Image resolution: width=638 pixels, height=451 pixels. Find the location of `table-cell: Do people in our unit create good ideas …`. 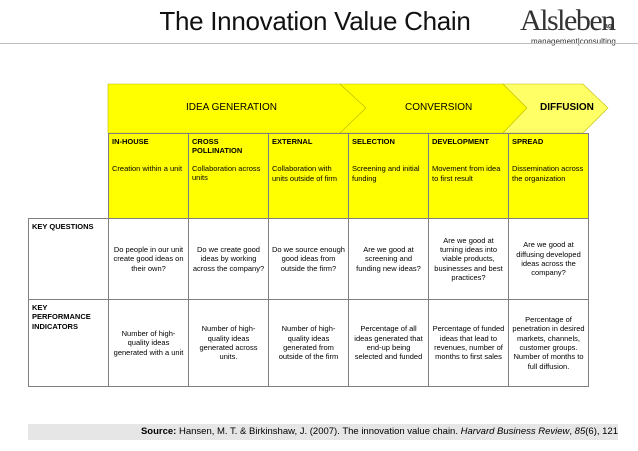

table-cell: Do people in our unit create good ideas … is located at coordinates (148, 259).